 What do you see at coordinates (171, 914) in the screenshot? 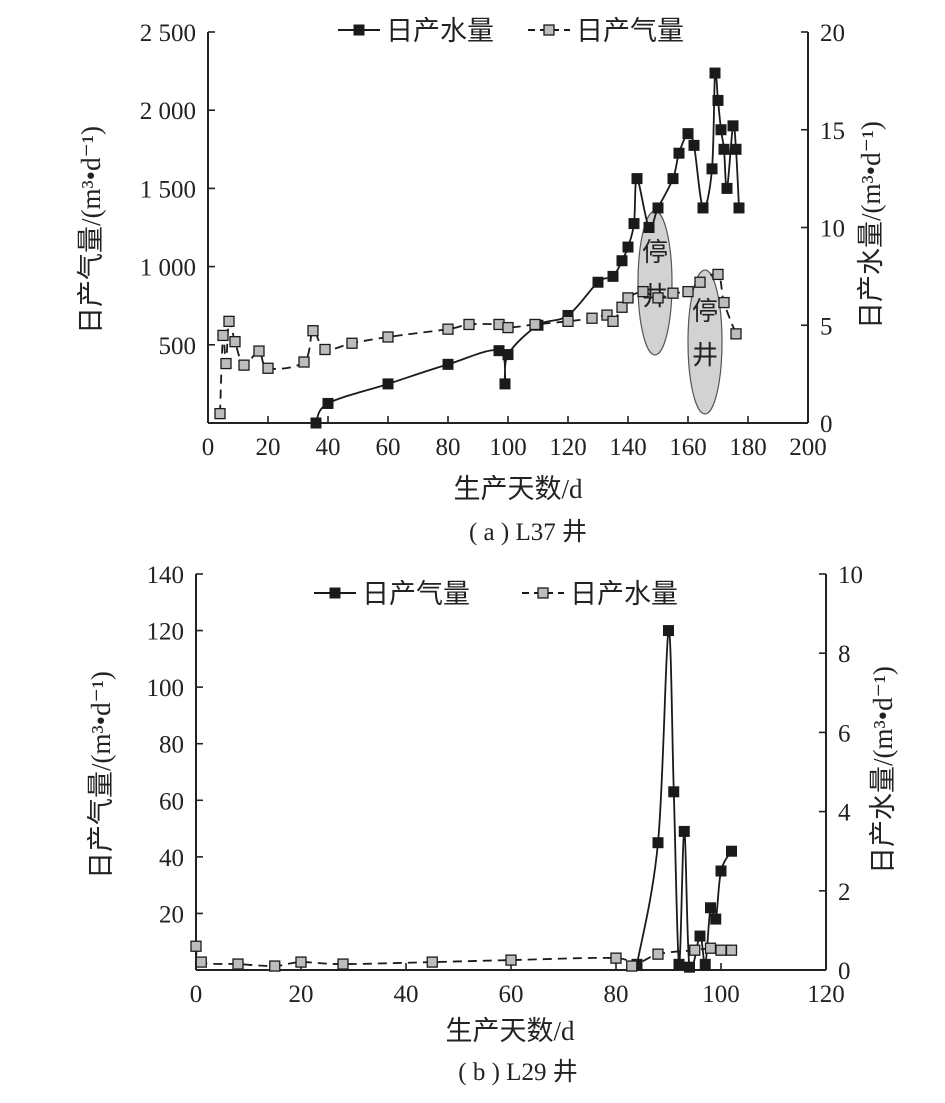
I see `y-left-tick-label: 20` at bounding box center [171, 914].